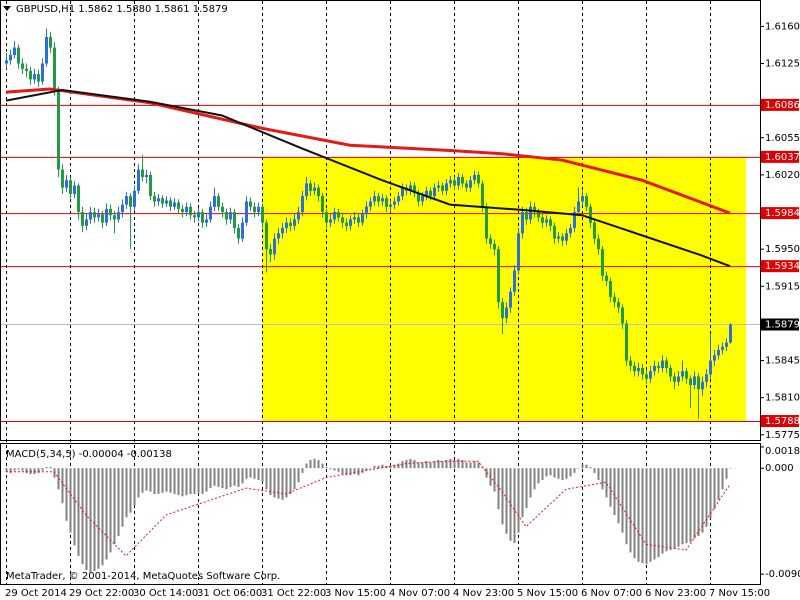 This screenshot has height=600, width=800. I want to click on x-tick-label: 31 Oct 06:00, so click(229, 593).